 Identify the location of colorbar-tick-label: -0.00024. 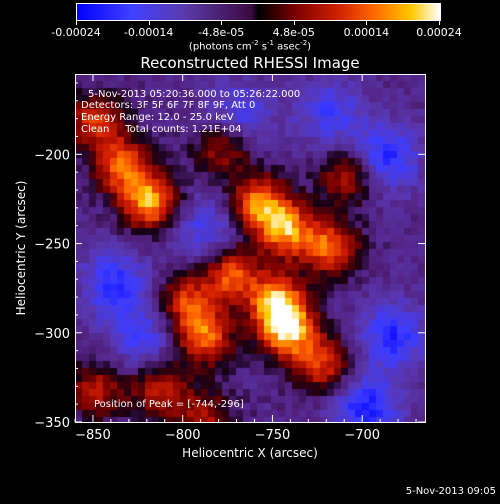
(76, 32).